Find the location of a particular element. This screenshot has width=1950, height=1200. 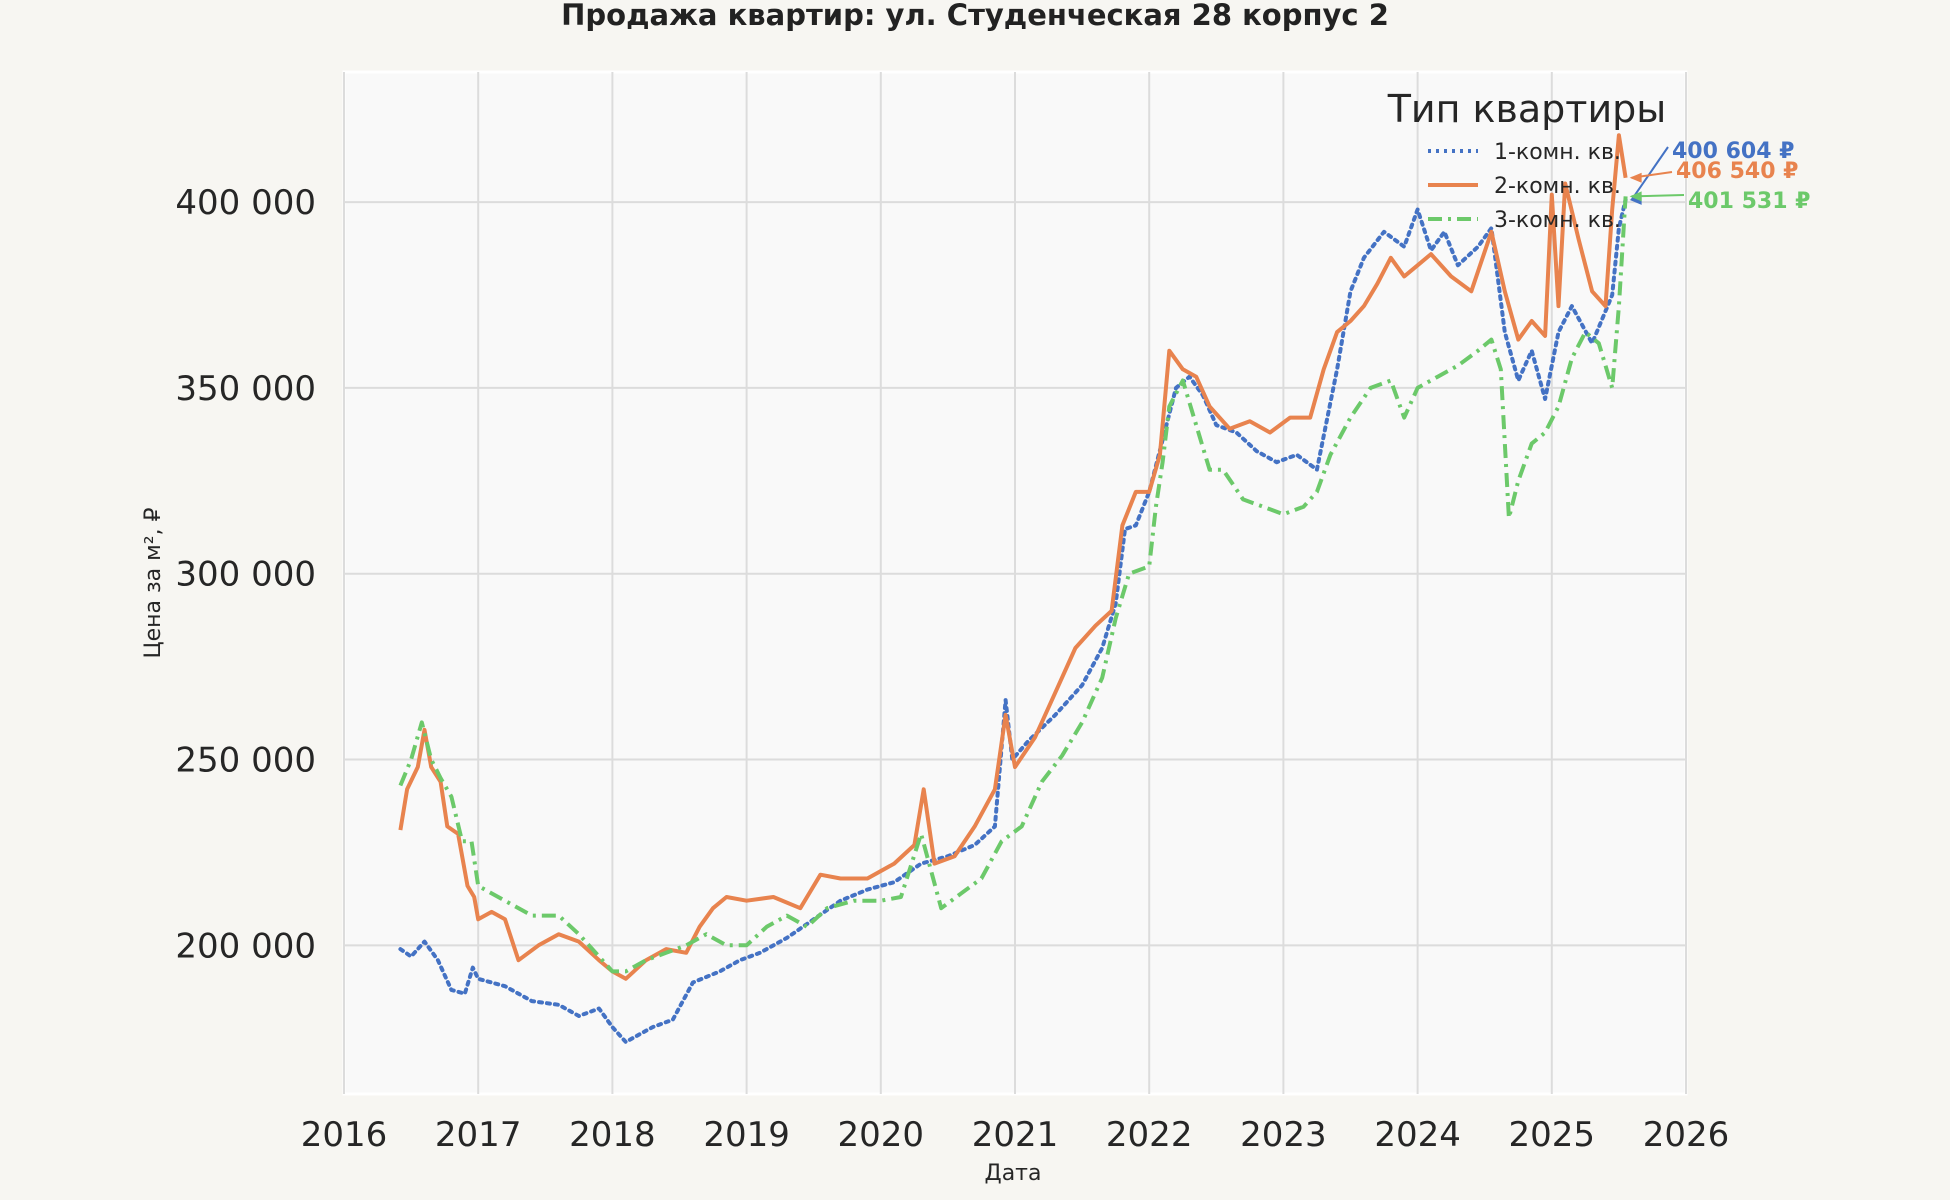

end-value-label: 400 604 ₽ is located at coordinates (1733, 151).